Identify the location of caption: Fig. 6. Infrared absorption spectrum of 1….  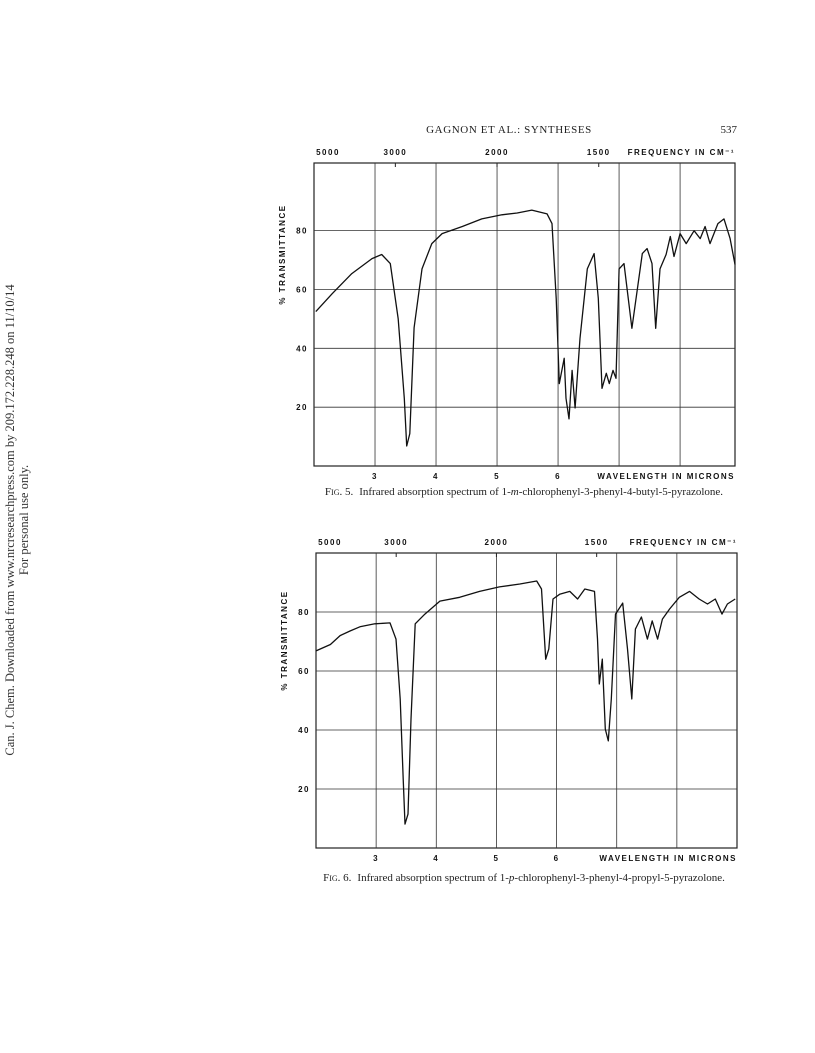
(524, 878).